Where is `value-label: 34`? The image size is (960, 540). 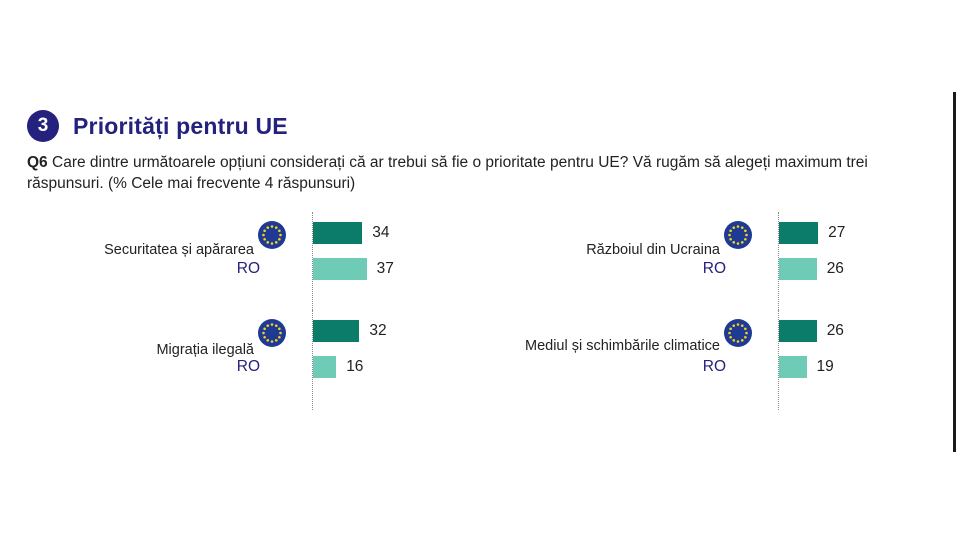 value-label: 34 is located at coordinates (381, 232).